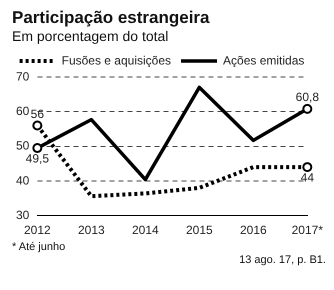  I want to click on data-label: 60,8, so click(308, 97).